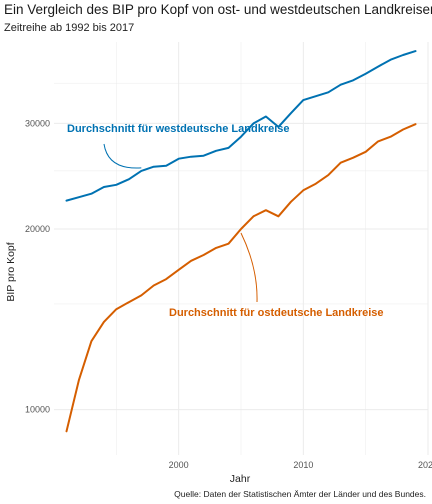  I want to click on x-axis-title: Jahr, so click(240, 479).